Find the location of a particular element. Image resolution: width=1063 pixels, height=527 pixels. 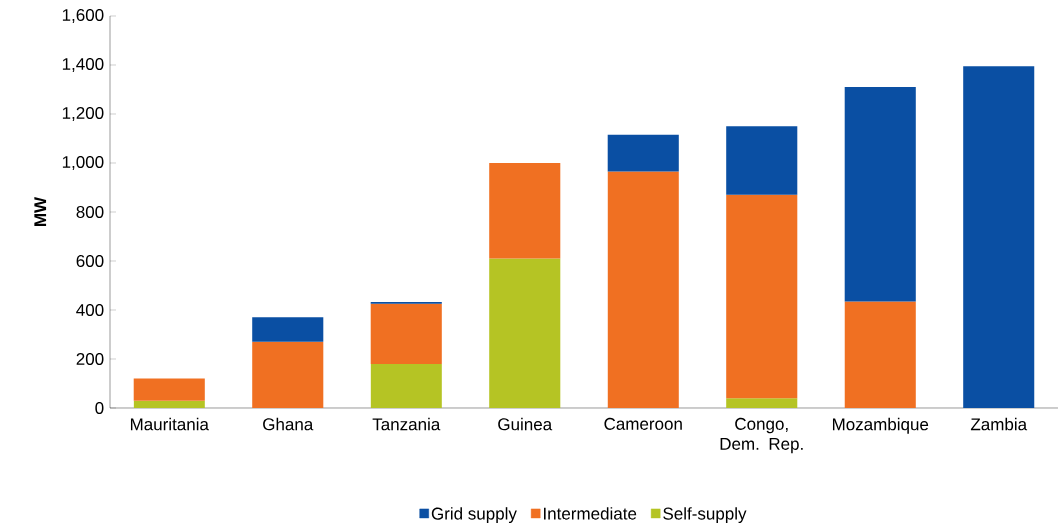

y-tick-label: 800 is located at coordinates (90, 212).